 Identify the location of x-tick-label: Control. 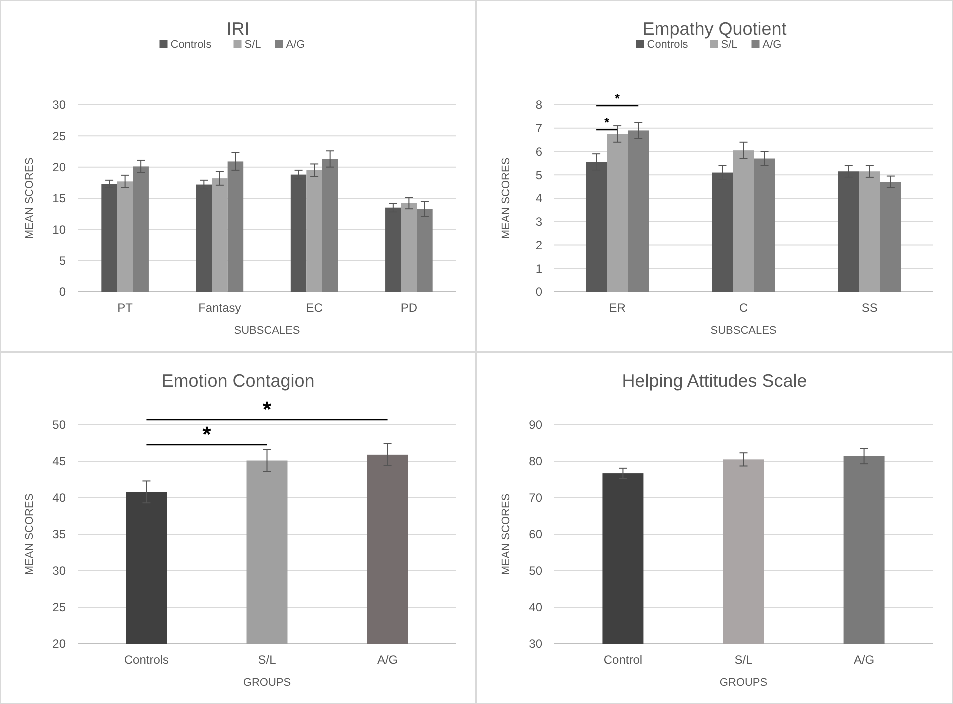
(623, 660).